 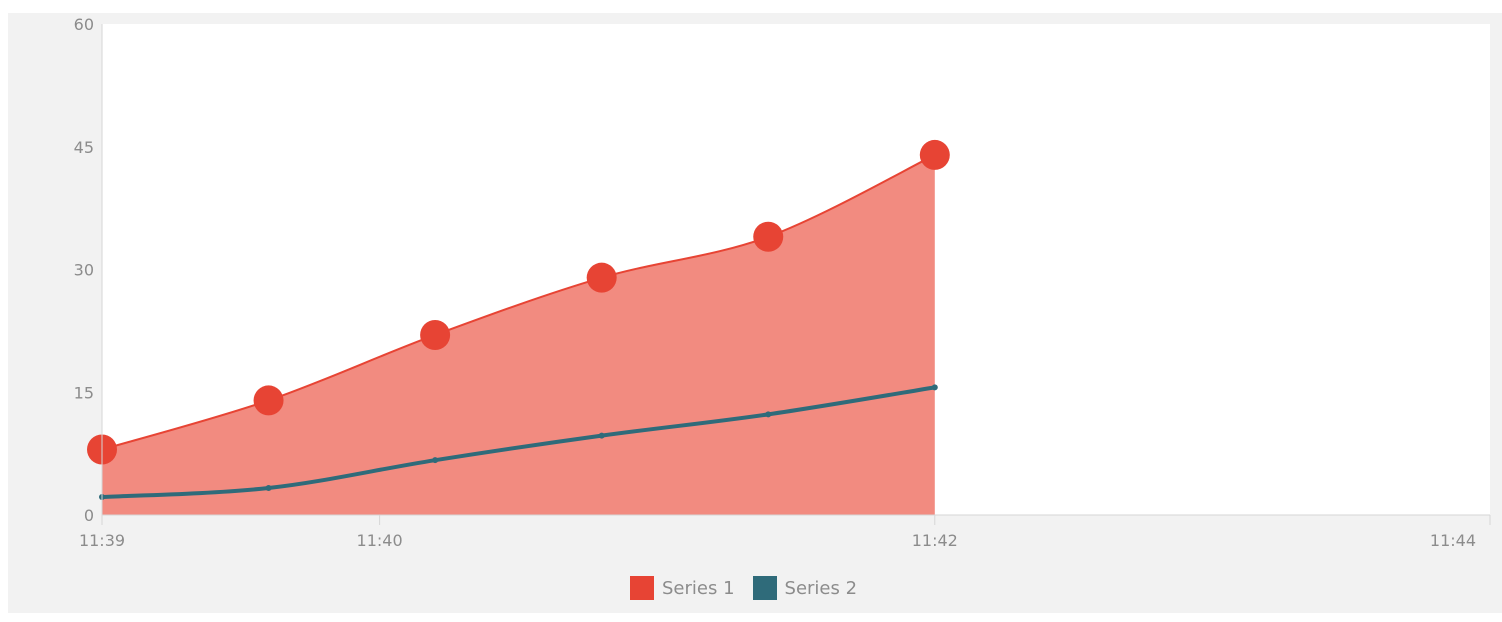 I want to click on y-tick-label: 45, so click(x=84, y=147).